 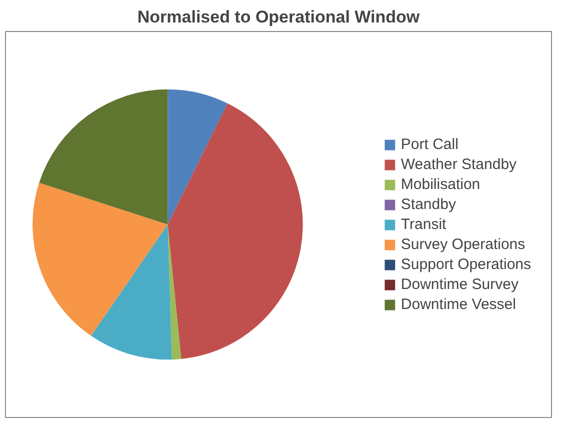 I want to click on legend-label: Weather Standby, so click(x=458, y=164).